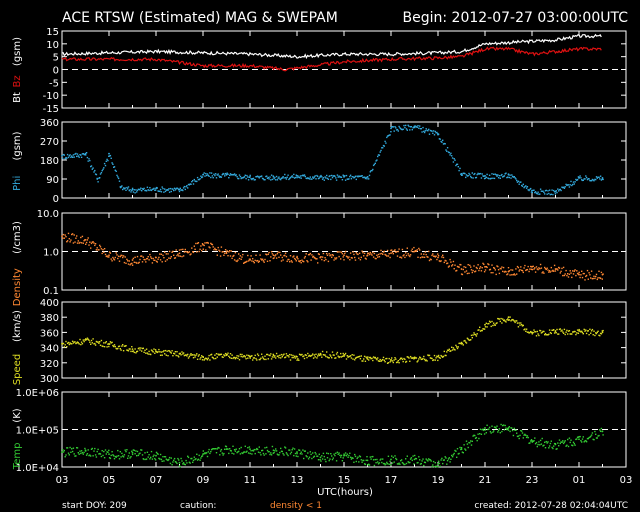 This screenshot has height=512, width=640. Describe the element at coordinates (626, 480) in the screenshot. I see `x-tick-label: 03` at that location.